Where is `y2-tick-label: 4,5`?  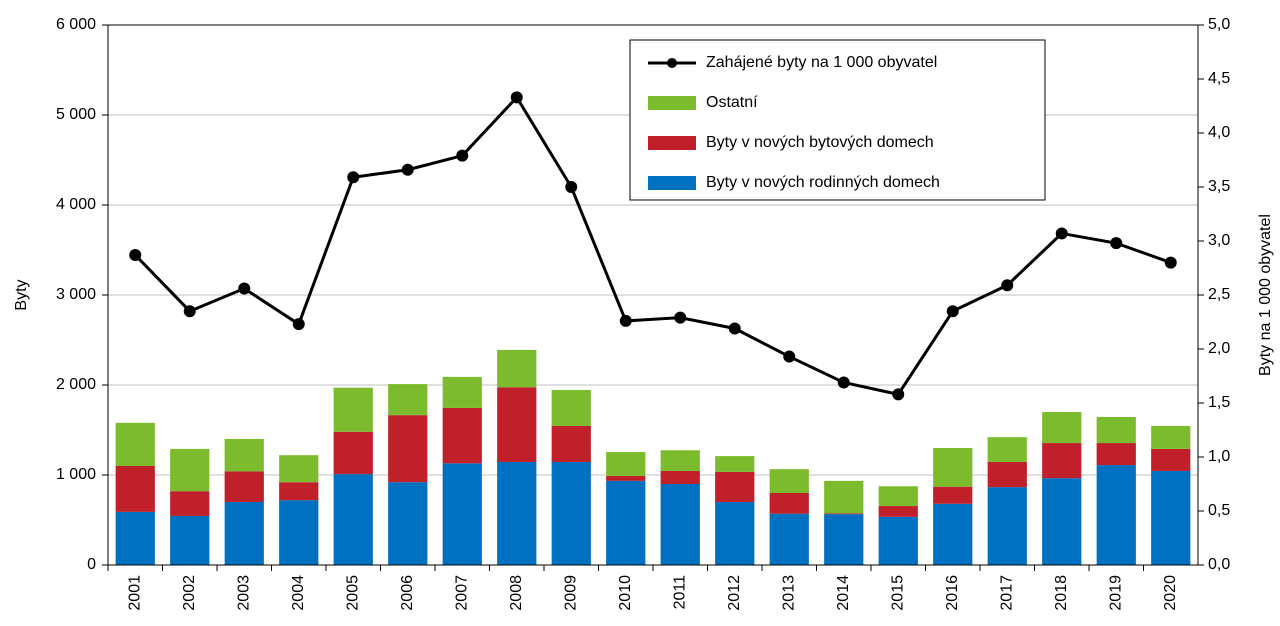
y2-tick-label: 4,5 is located at coordinates (1219, 78).